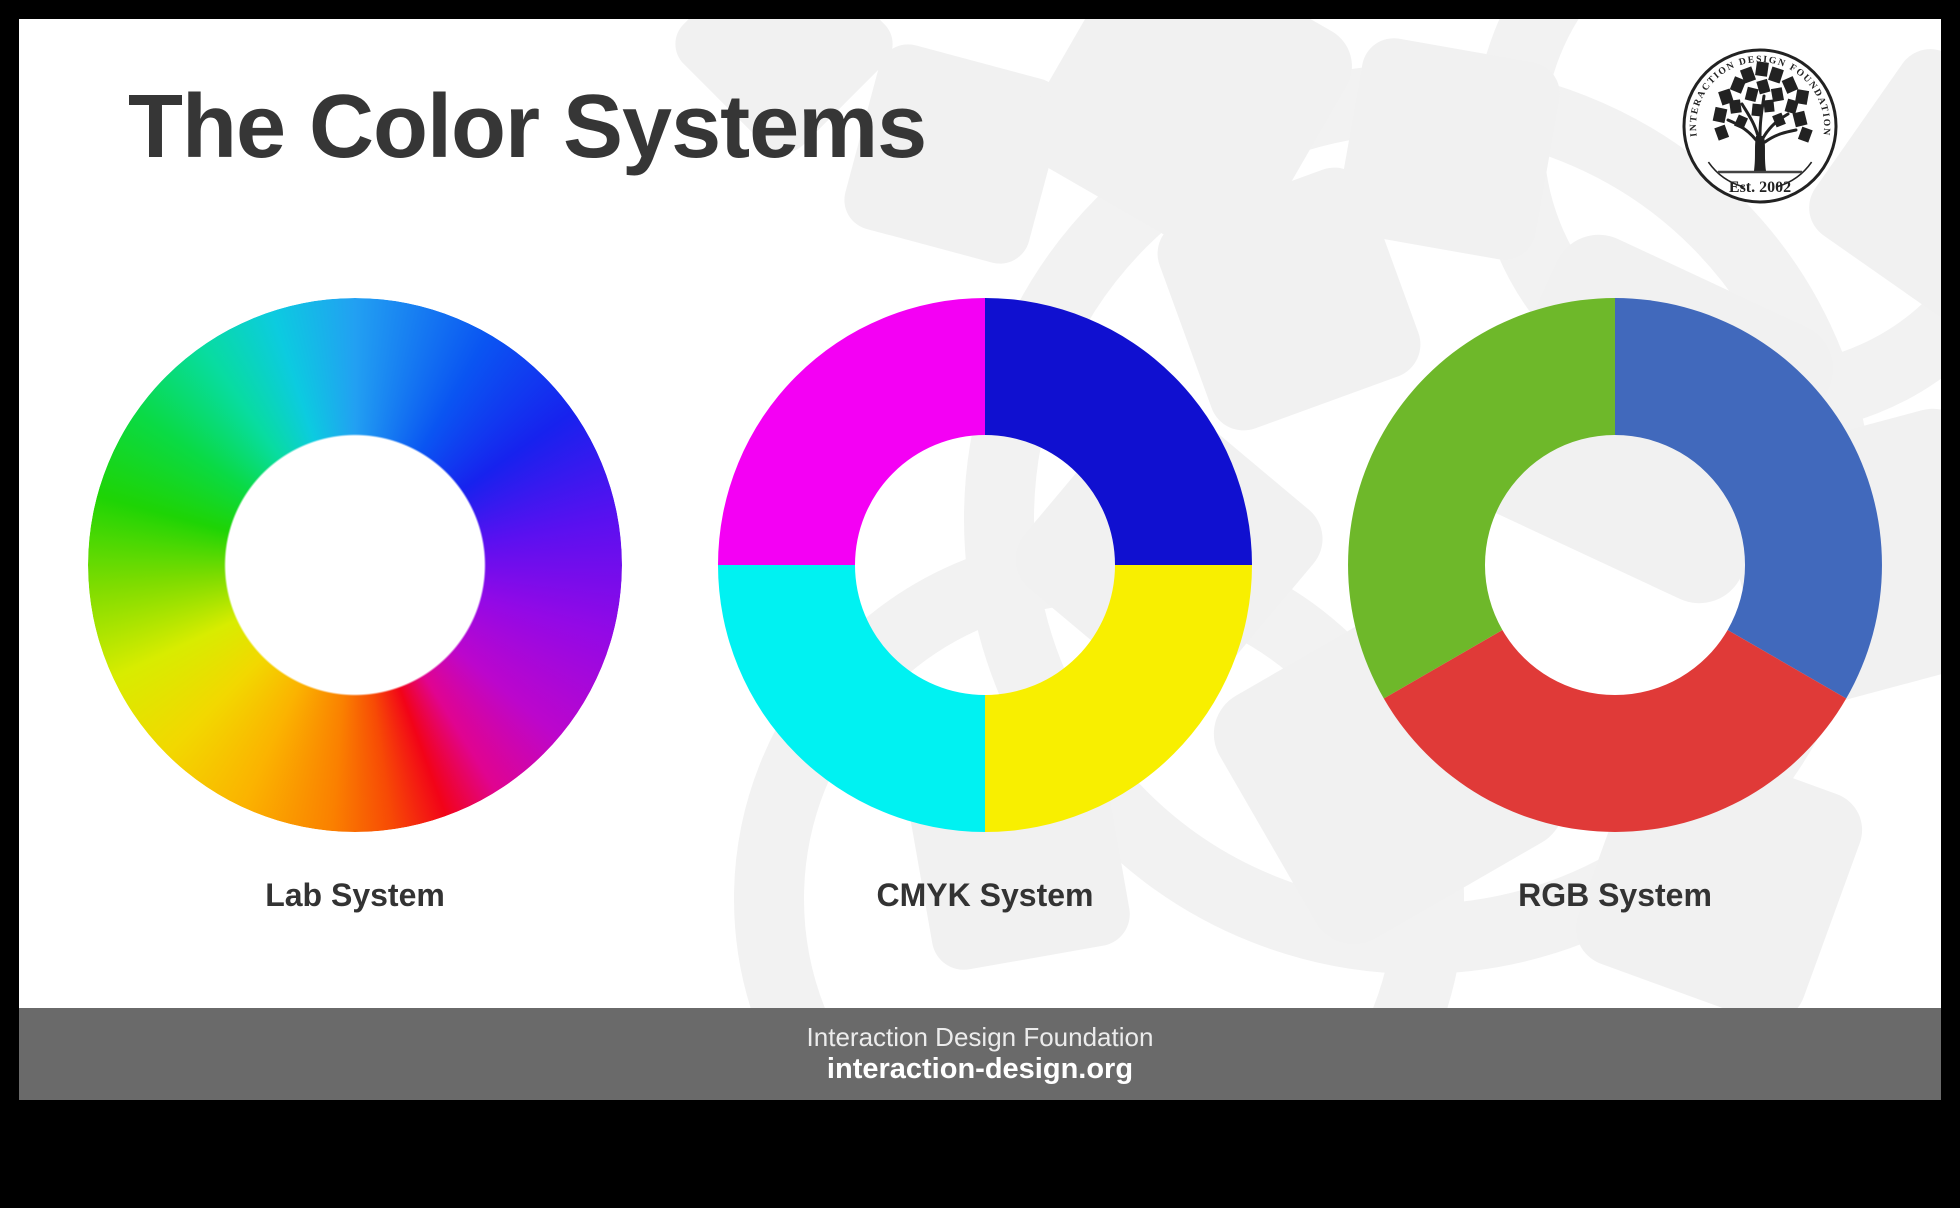 The width and height of the screenshot is (1960, 1208). What do you see at coordinates (527, 127) in the screenshot?
I see `page-title: The Color Systems` at bounding box center [527, 127].